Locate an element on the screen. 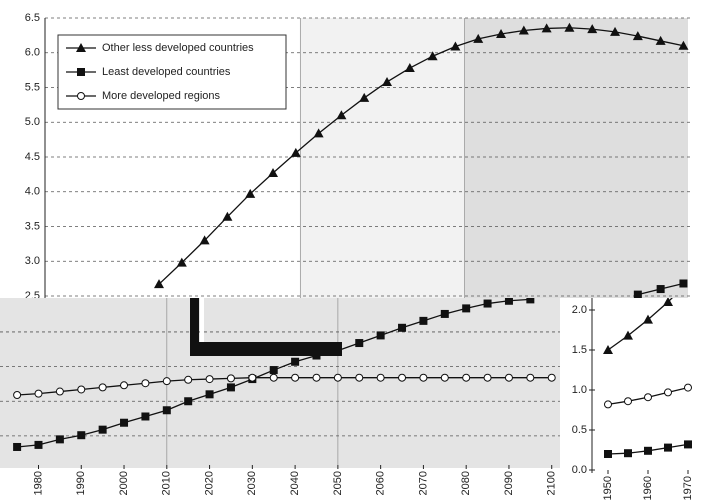 The image size is (707, 502). y-tick-label: 5.0 is located at coordinates (32, 122).